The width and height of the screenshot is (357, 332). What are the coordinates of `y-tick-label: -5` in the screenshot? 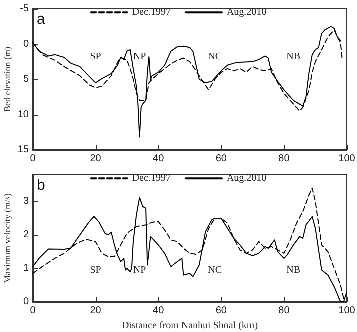 It's located at (25, 9).